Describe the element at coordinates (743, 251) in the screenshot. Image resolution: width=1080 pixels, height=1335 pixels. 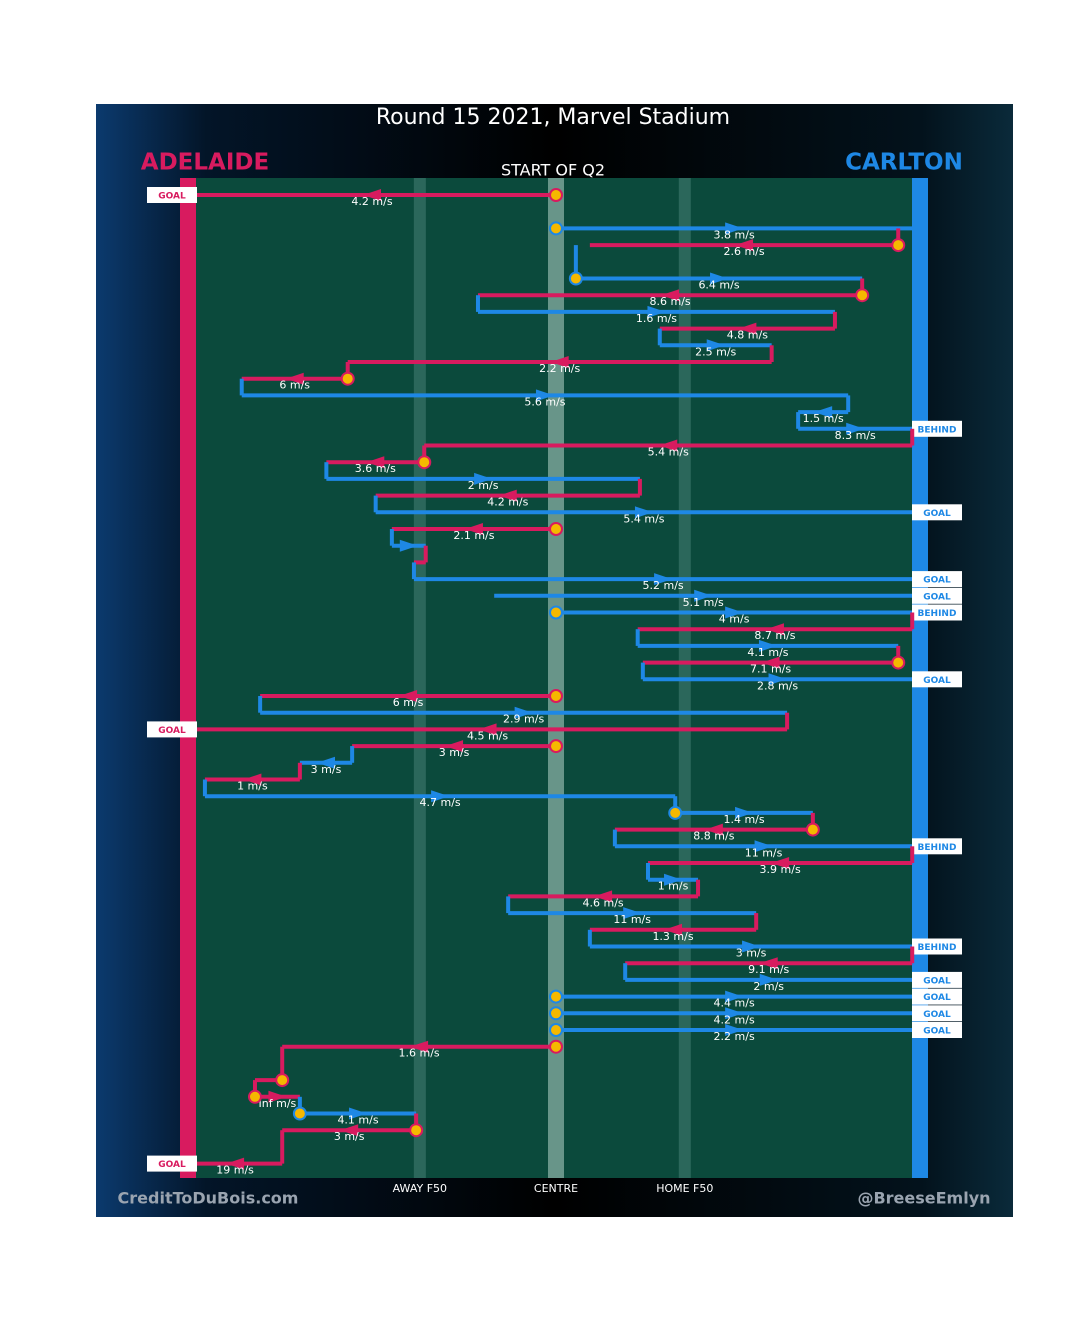
I see `speed-label: 2.6 m/s` at that location.